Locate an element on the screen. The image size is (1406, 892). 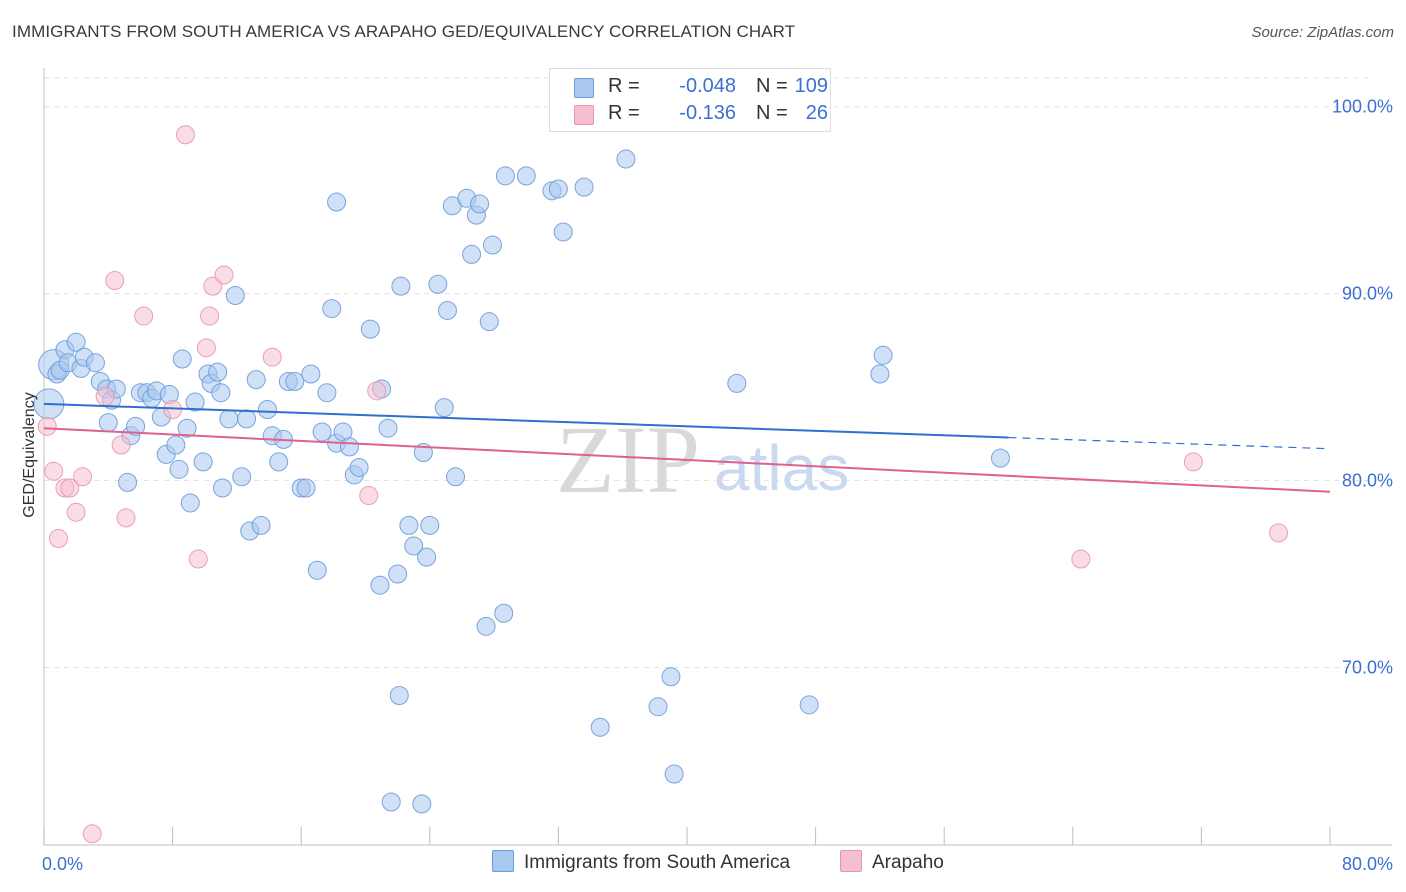
arapaho-trend-line is located at coordinates (687, 460).